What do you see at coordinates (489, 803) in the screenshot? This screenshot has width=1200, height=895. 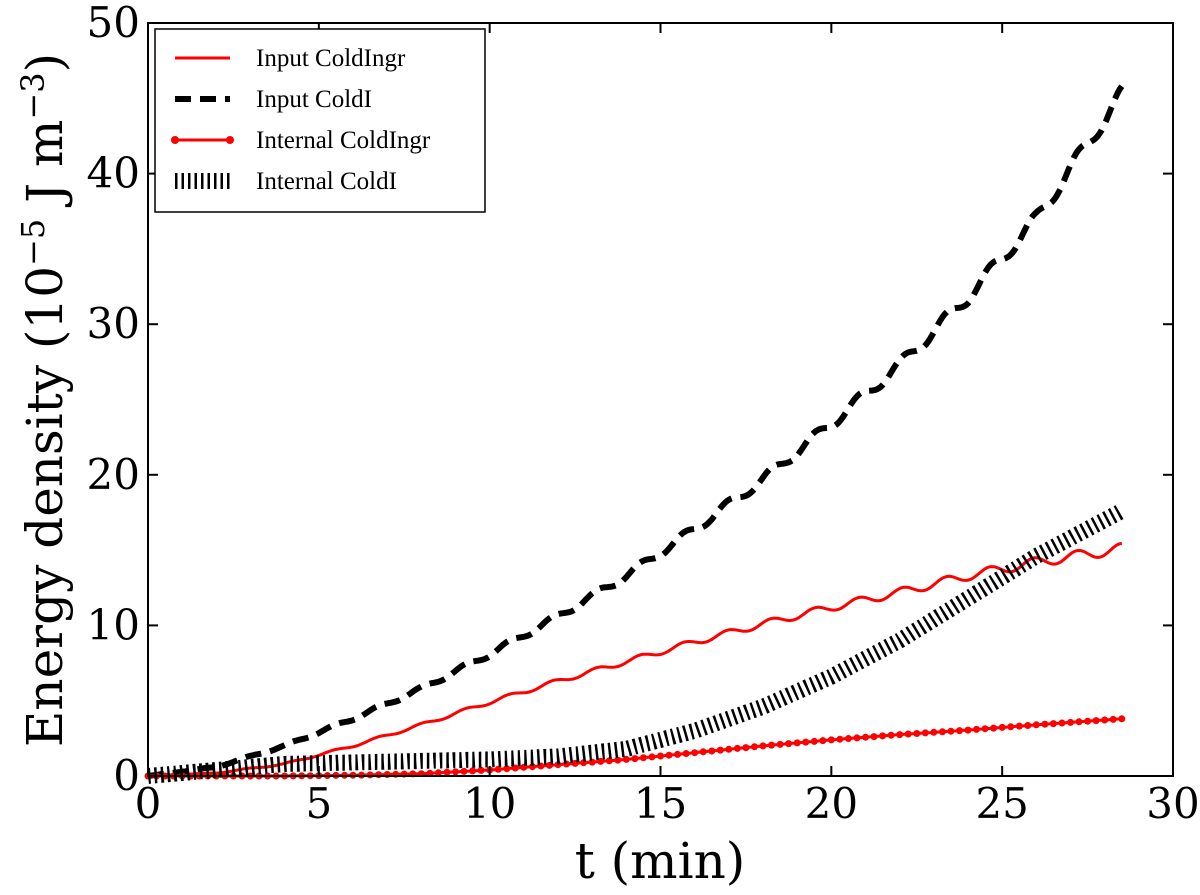 I see `x-tick-label: 10` at bounding box center [489, 803].